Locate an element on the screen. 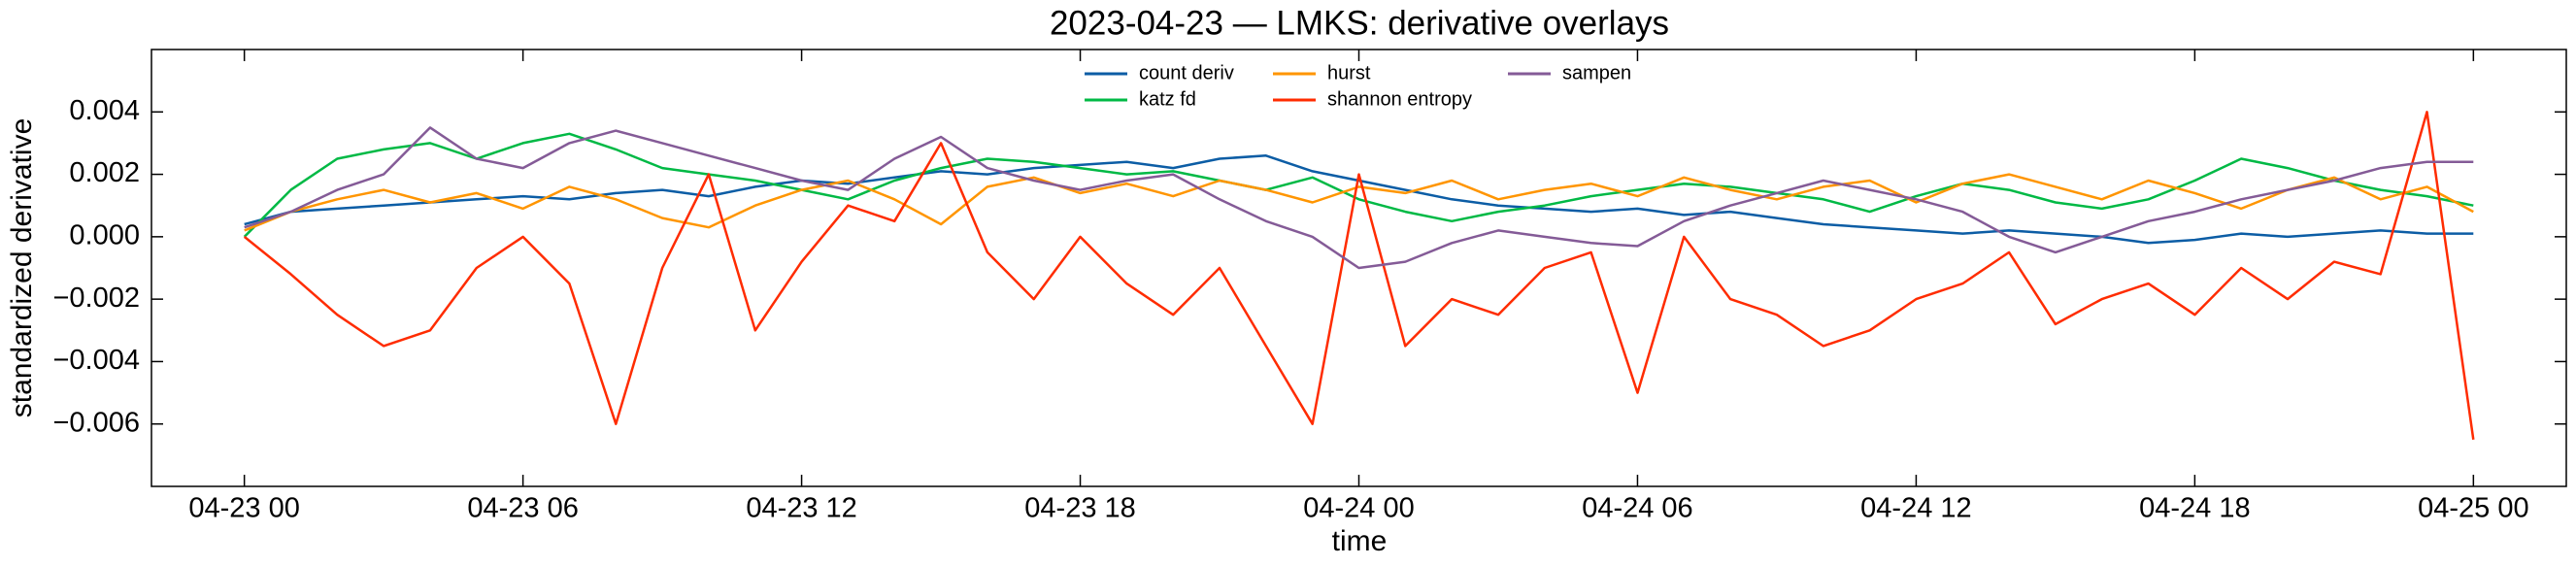  x-tick-label: 04-23 00 is located at coordinates (244, 509).